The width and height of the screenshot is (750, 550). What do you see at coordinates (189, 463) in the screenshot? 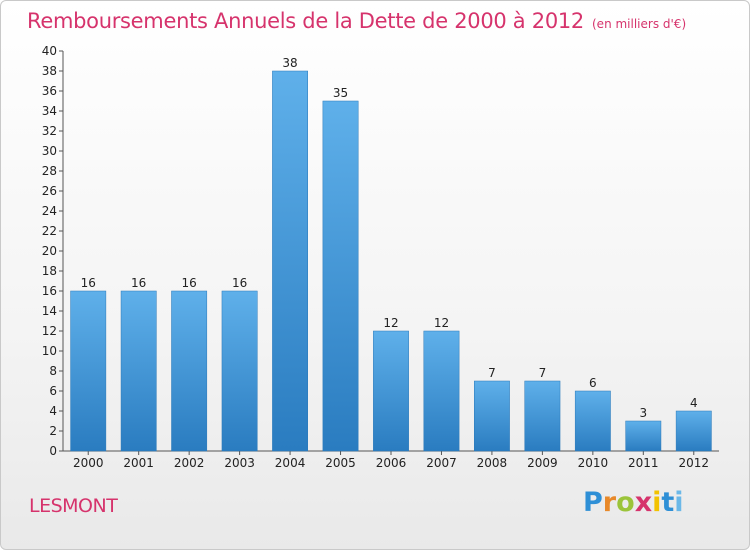
I see `x-tick-label: 2002` at bounding box center [189, 463].